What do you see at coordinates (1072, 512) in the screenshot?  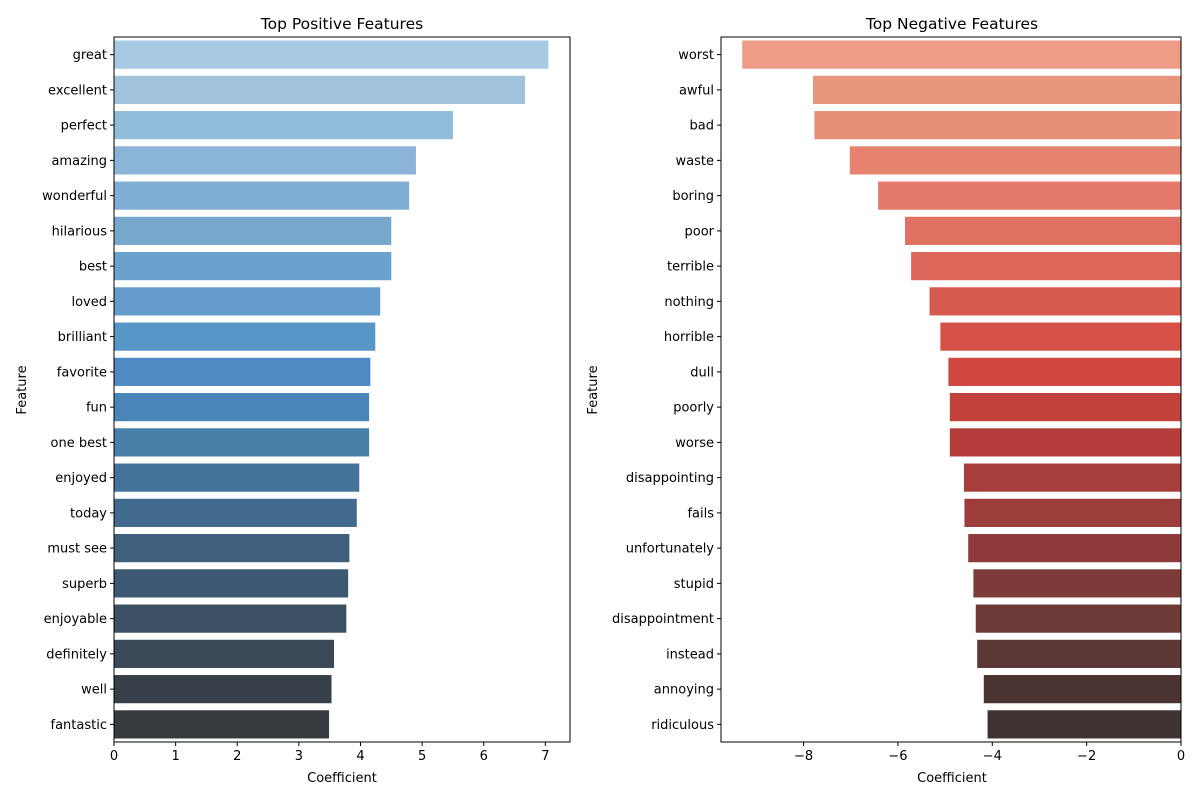 I see `bar-fails` at bounding box center [1072, 512].